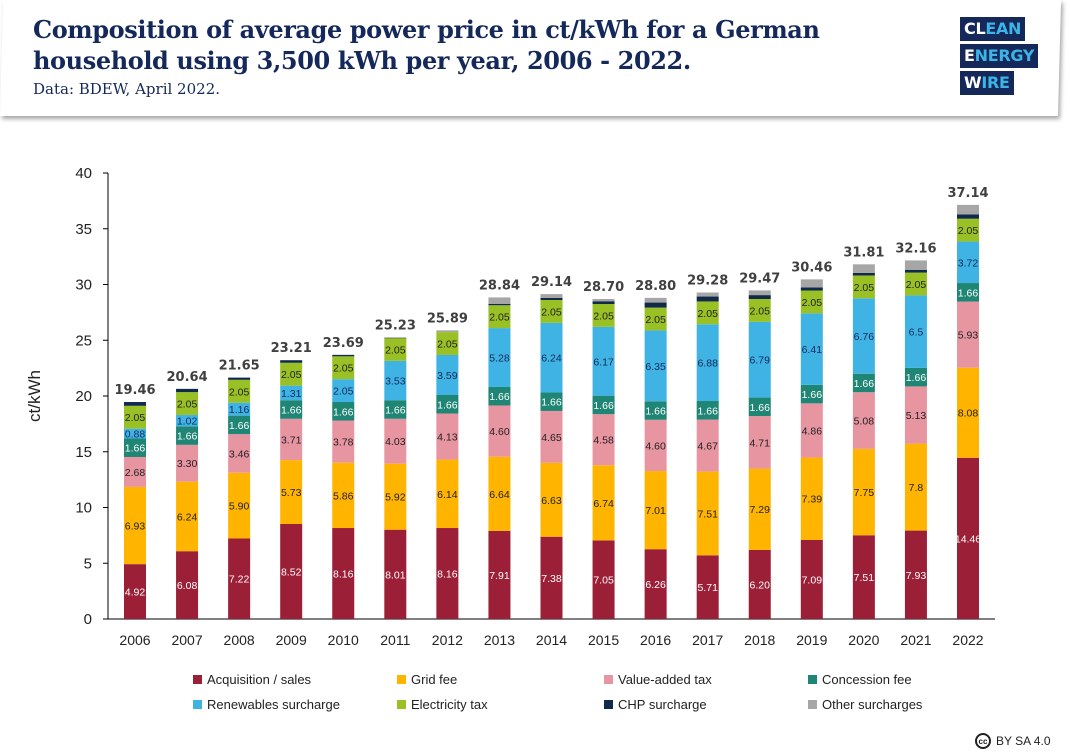  Describe the element at coordinates (449, 704) in the screenshot. I see `legend-label: Electricity tax` at that location.